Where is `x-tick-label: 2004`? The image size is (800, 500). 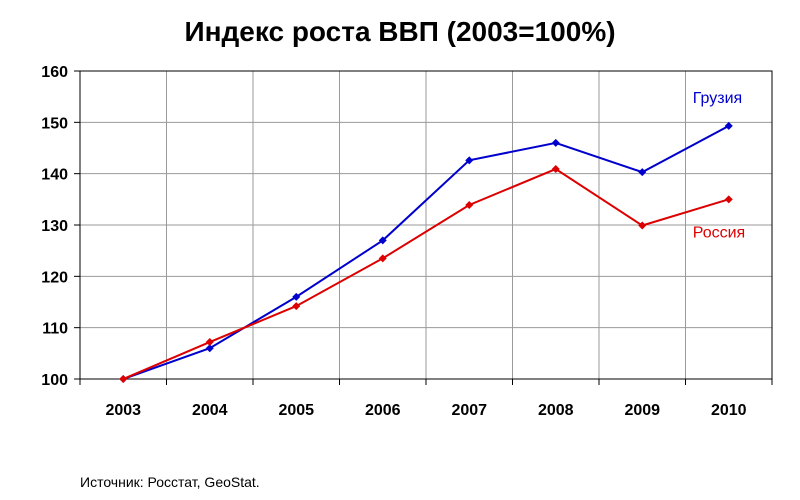 x-tick-label: 2004 is located at coordinates (210, 410).